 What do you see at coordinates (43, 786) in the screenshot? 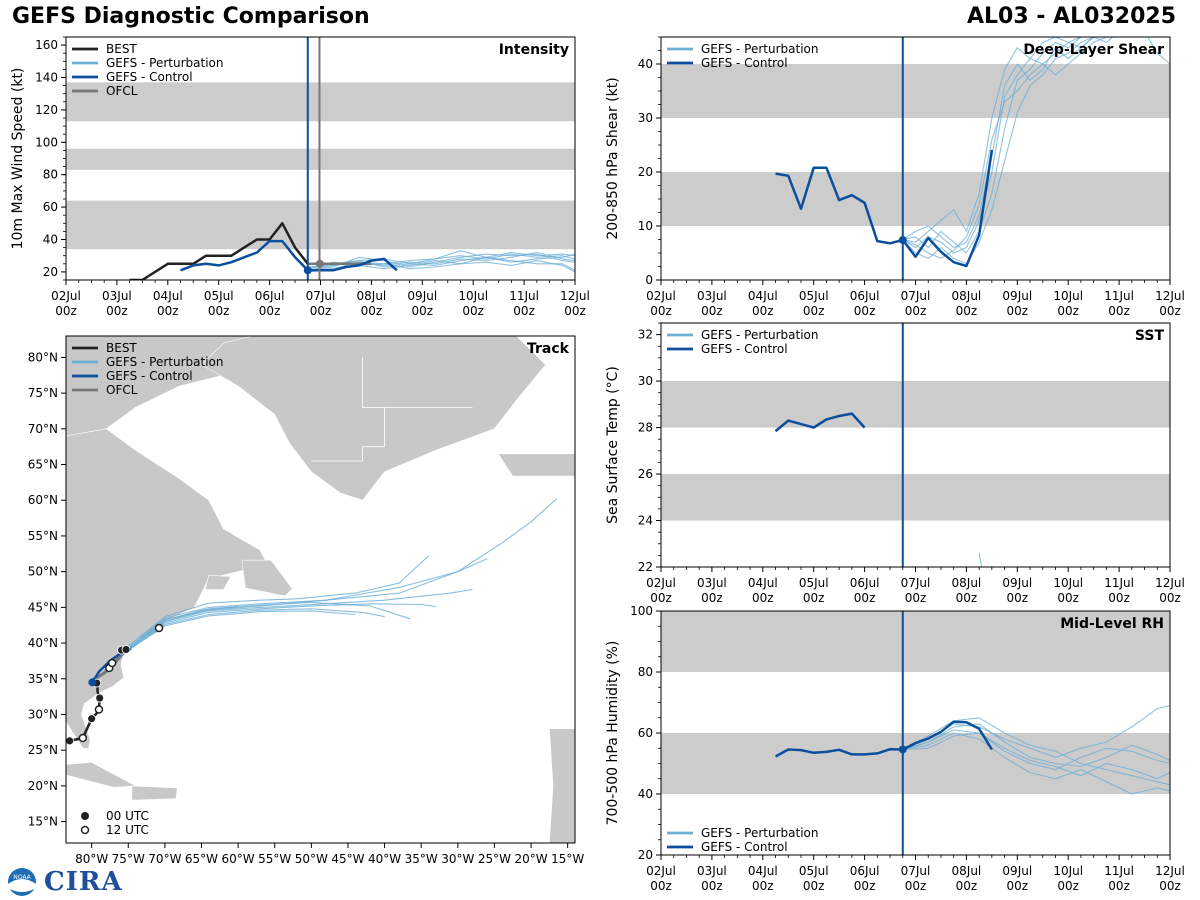
I see `lat-tick-label: 20°N` at bounding box center [43, 786].